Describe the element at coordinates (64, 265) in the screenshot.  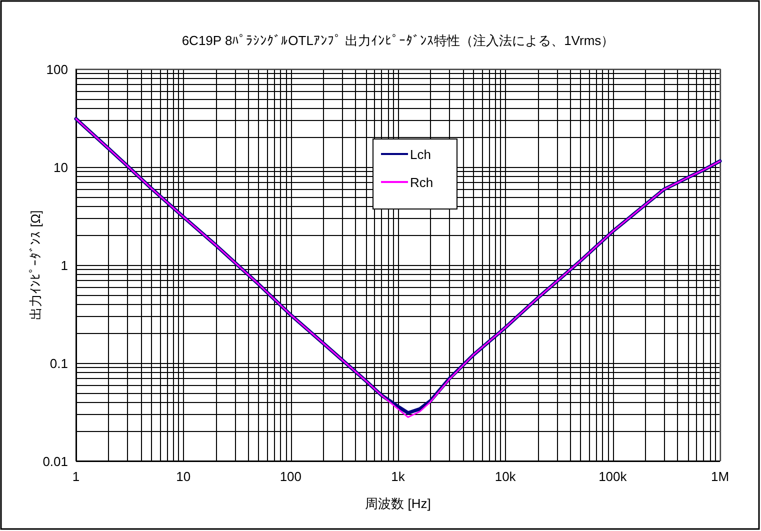
I see `y-tick-label: 1` at that location.